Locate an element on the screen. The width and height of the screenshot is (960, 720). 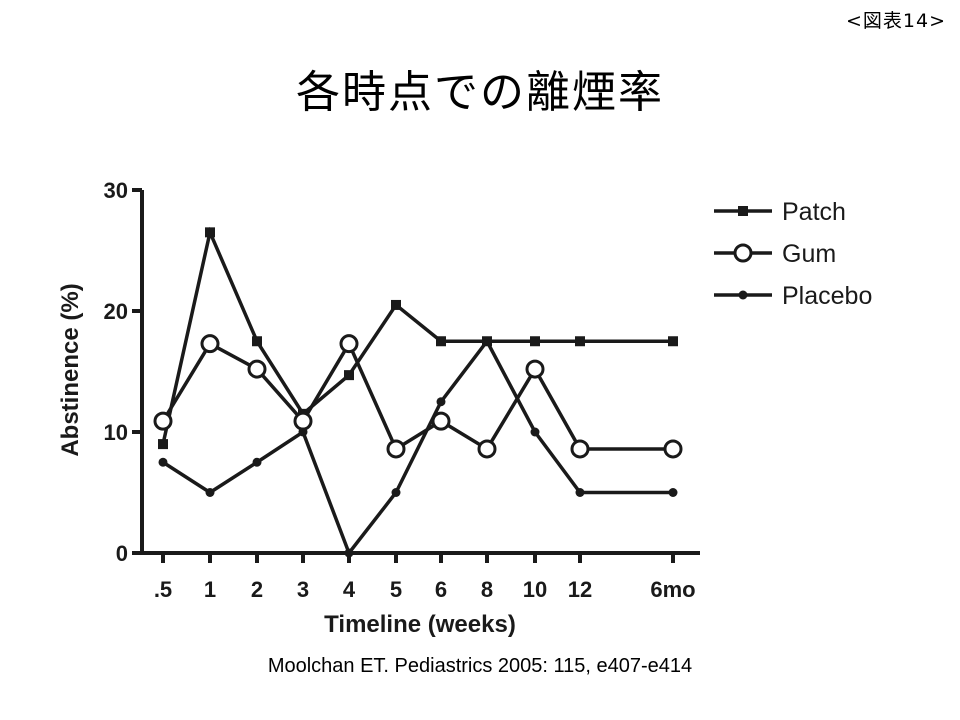
series-line-gum is located at coordinates (417, 395).